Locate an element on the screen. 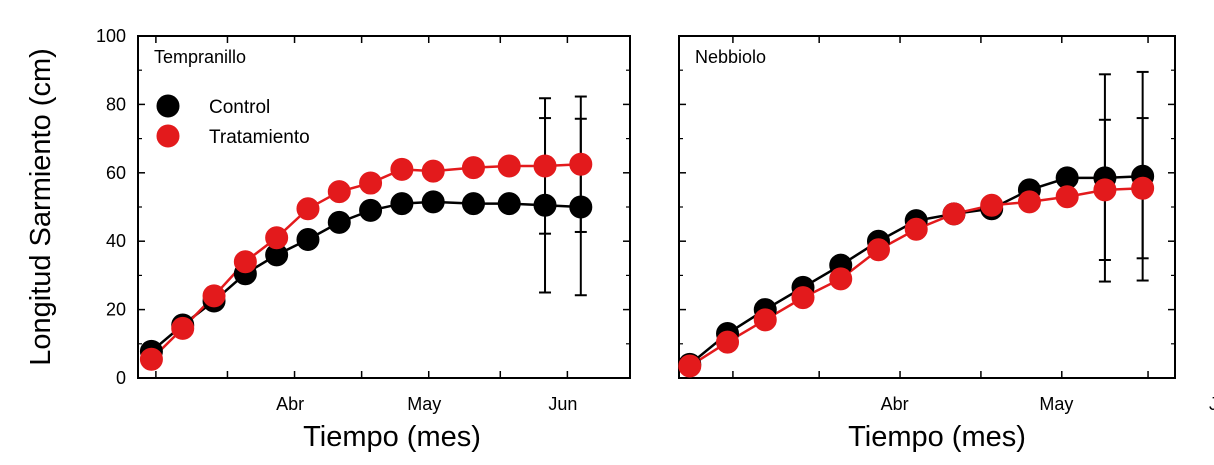 This screenshot has height=465, width=1214. y-tick-label: 20 is located at coordinates (116, 310).